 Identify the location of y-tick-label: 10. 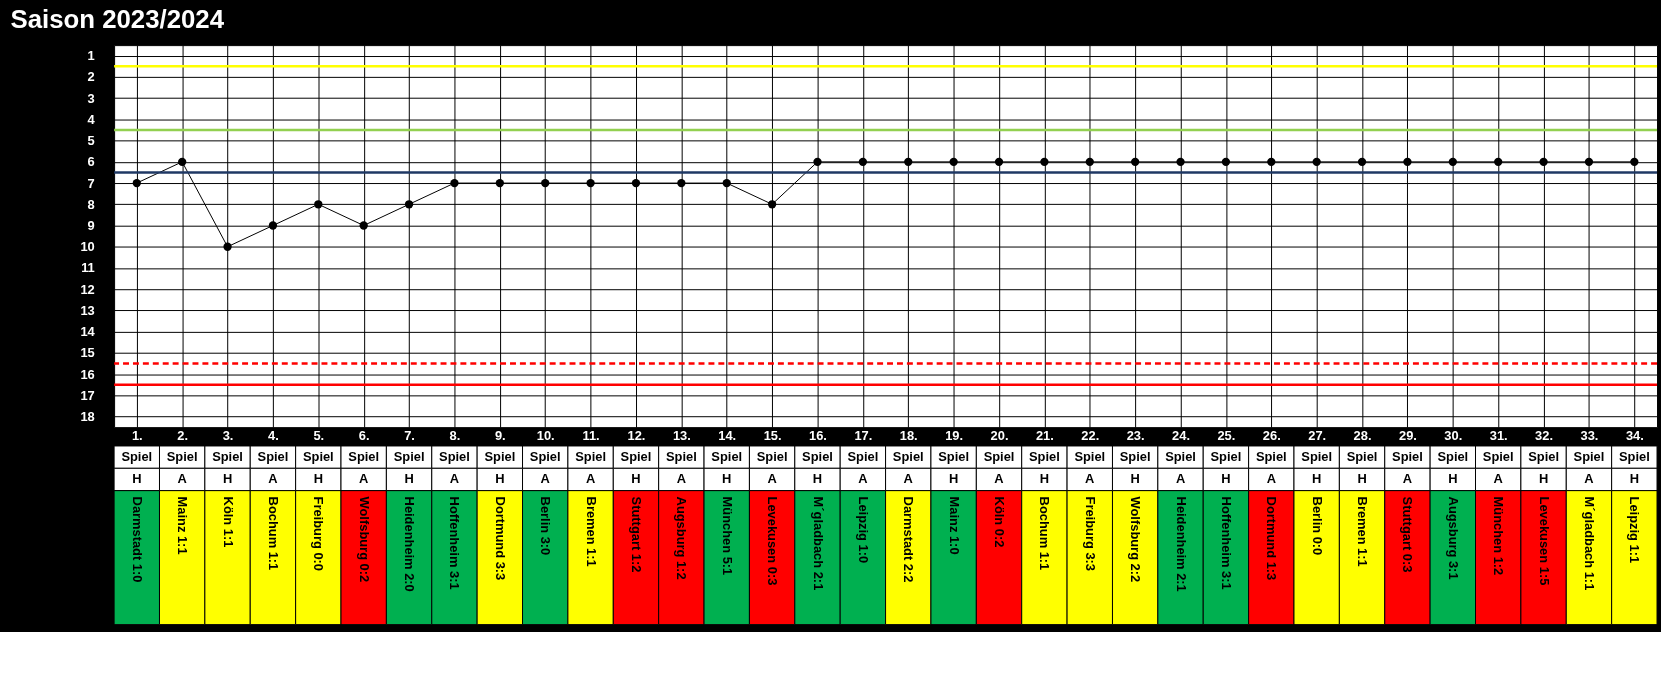
(87, 247).